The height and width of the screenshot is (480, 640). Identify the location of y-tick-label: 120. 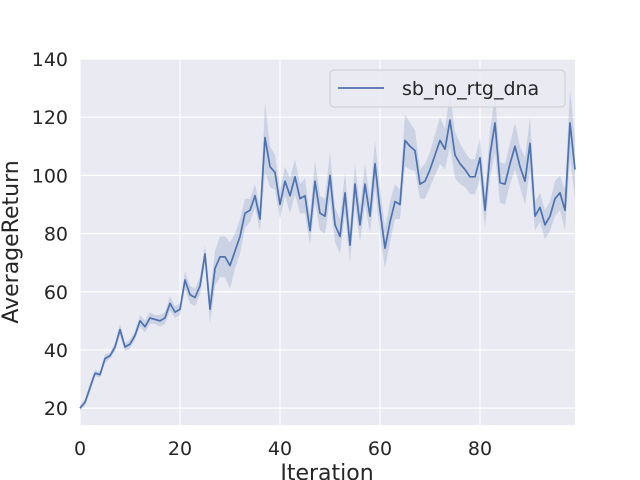
(50, 118).